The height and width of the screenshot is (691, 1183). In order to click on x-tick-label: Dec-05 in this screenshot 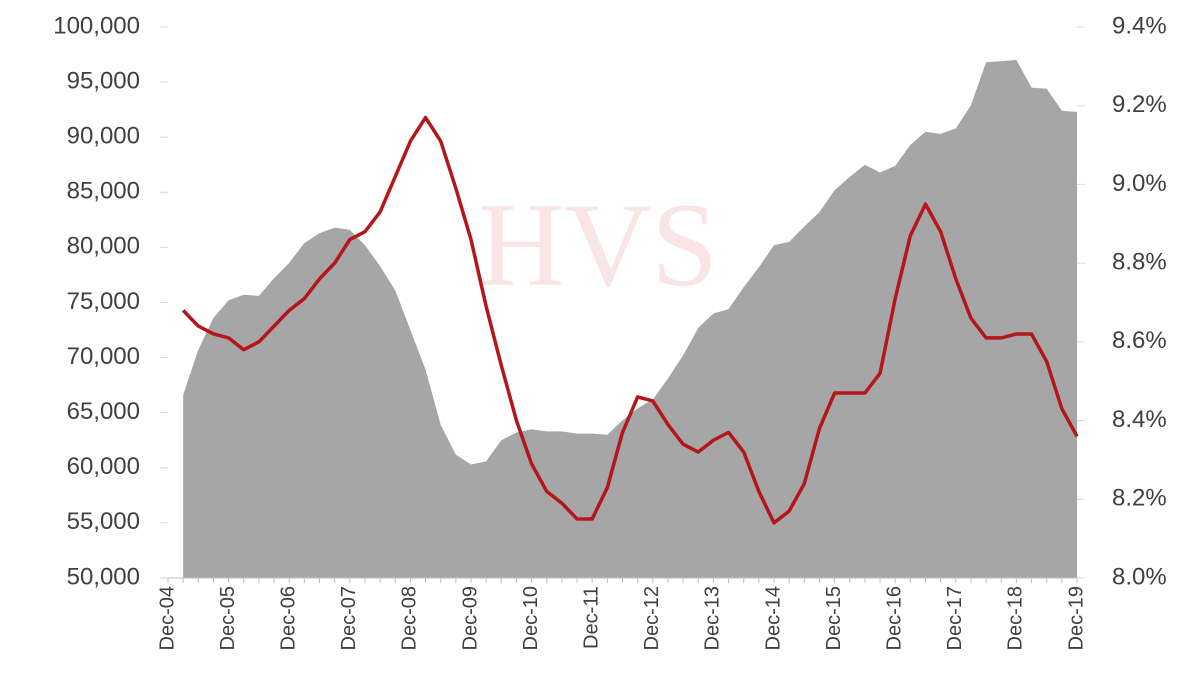, I will do `click(228, 618)`.